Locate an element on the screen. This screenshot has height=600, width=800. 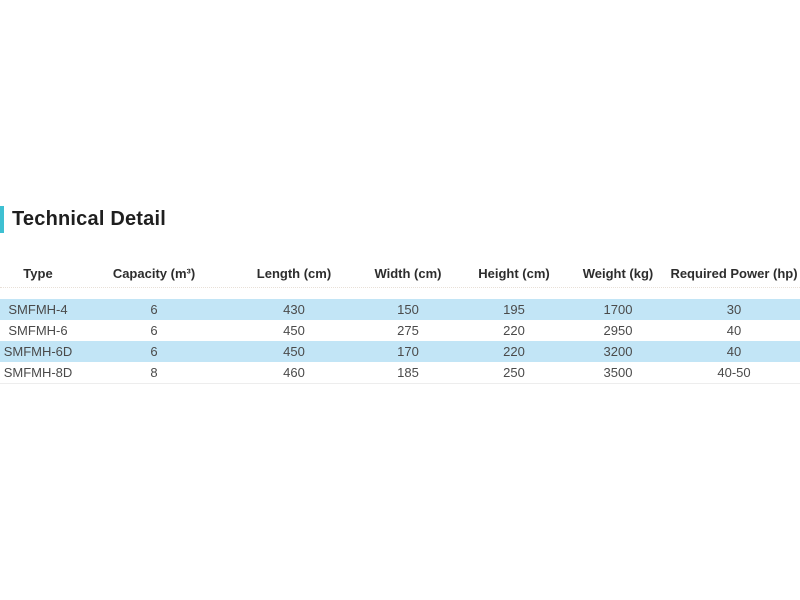
col-header-type: Type is located at coordinates (38, 273).